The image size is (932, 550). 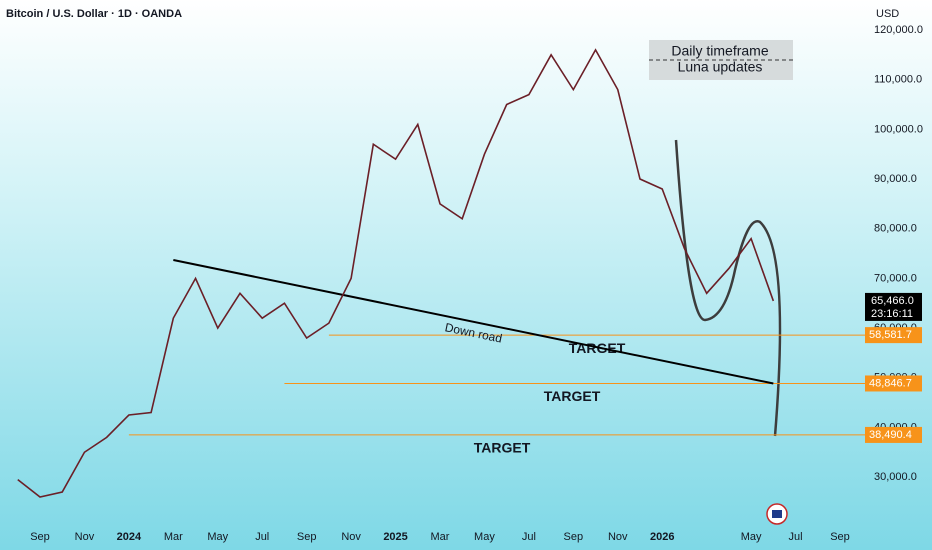 I want to click on y-tick-label: 90,000.0, so click(x=895, y=179).